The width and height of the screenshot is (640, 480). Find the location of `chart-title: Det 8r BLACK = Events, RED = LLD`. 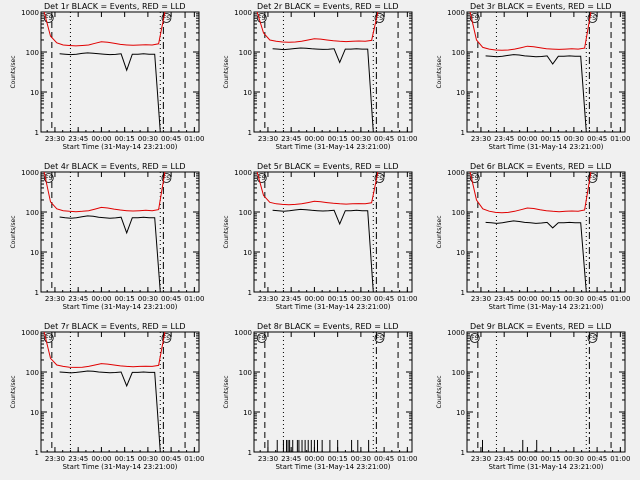

chart-title: Det 8r BLACK = Events, RED = LLD is located at coordinates (328, 326).